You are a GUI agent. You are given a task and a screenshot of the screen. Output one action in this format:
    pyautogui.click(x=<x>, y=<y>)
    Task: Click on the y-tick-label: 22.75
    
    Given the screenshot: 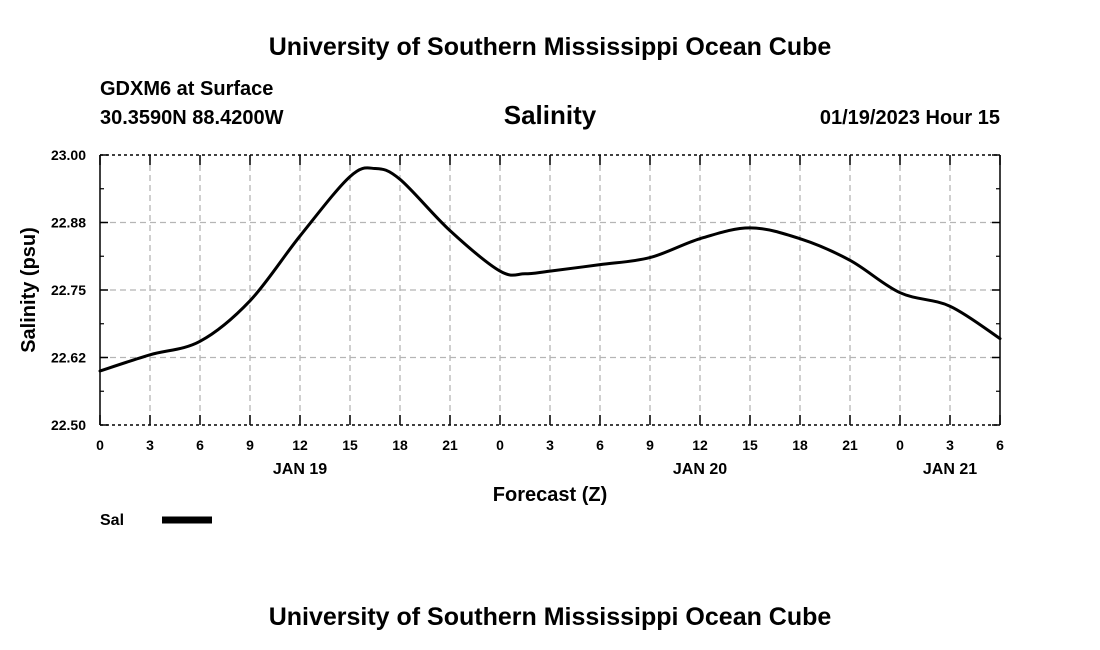 What is the action you would take?
    pyautogui.click(x=68, y=290)
    